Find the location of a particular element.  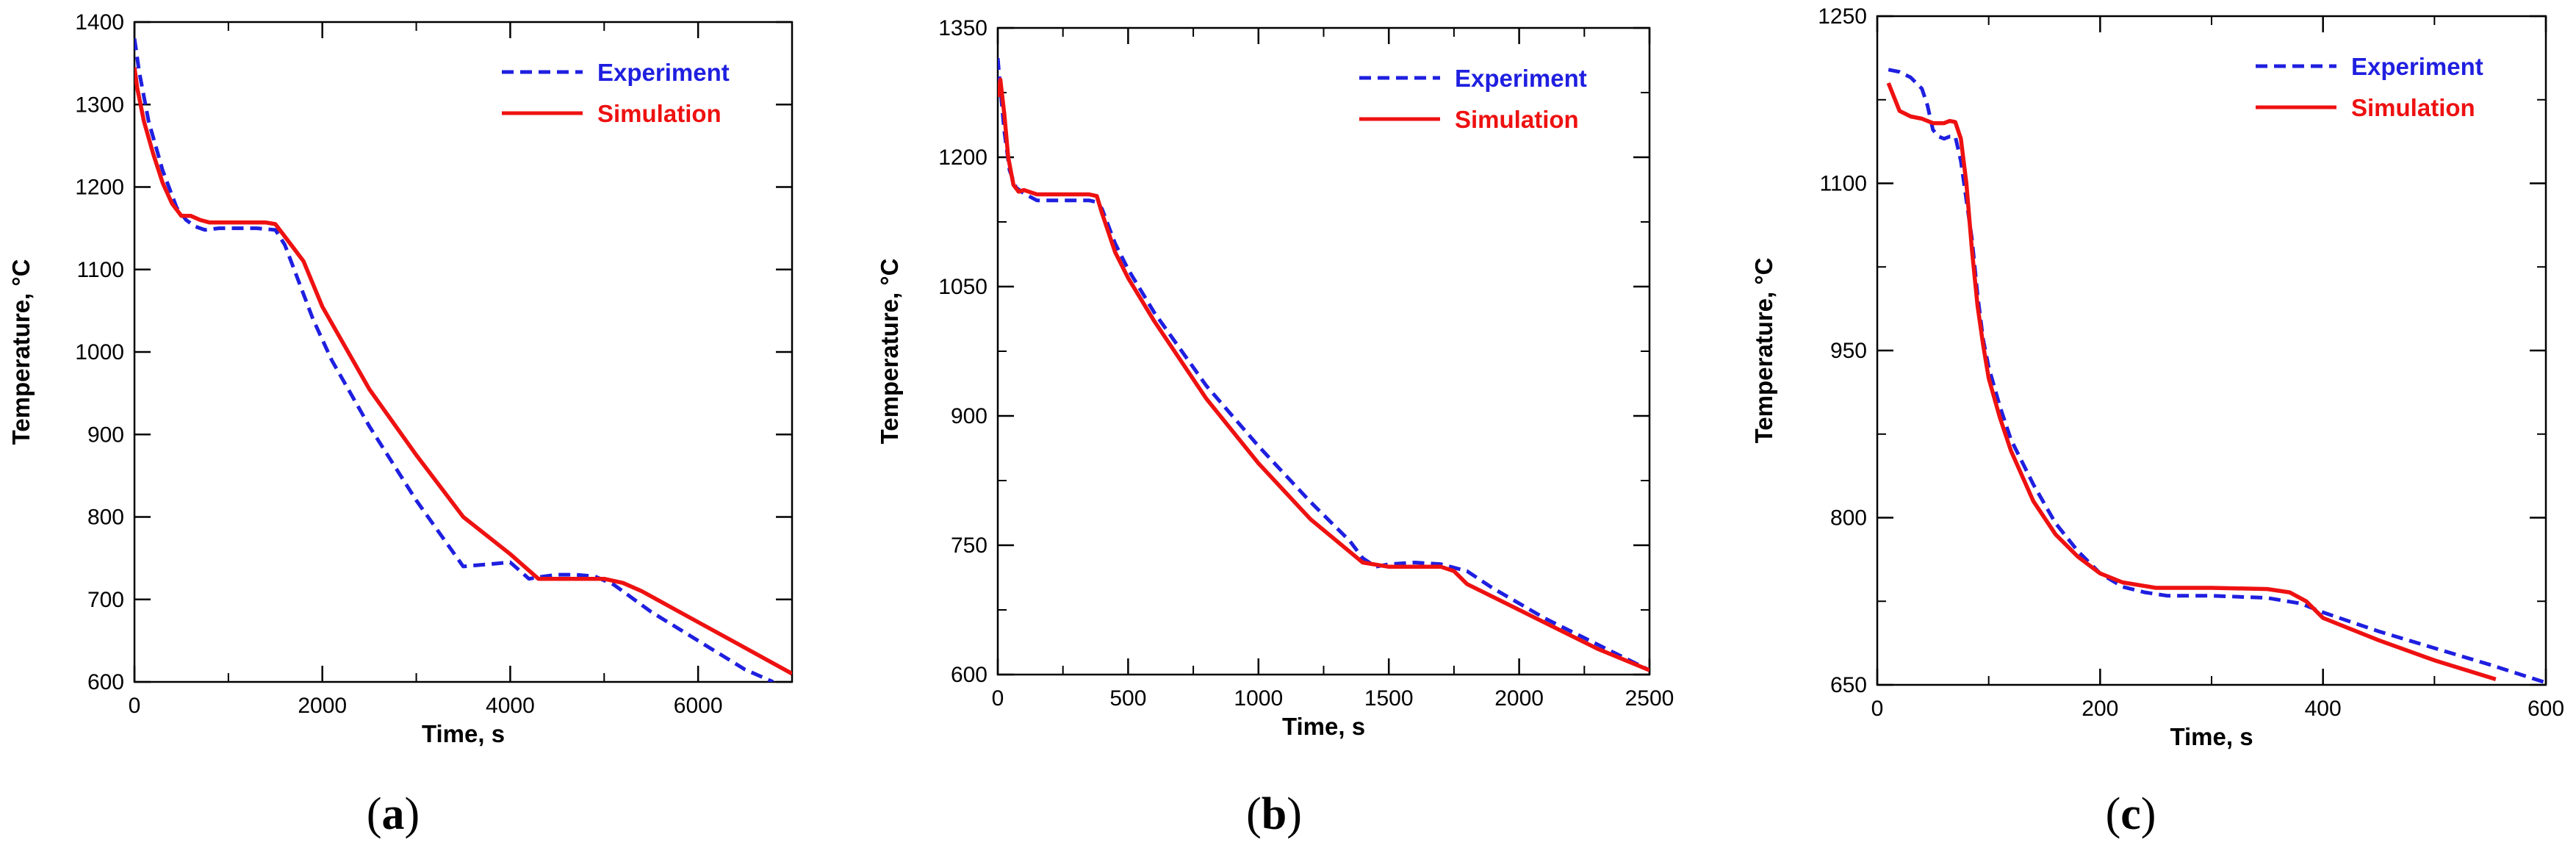

x-tick-label: 1000 is located at coordinates (1258, 698).